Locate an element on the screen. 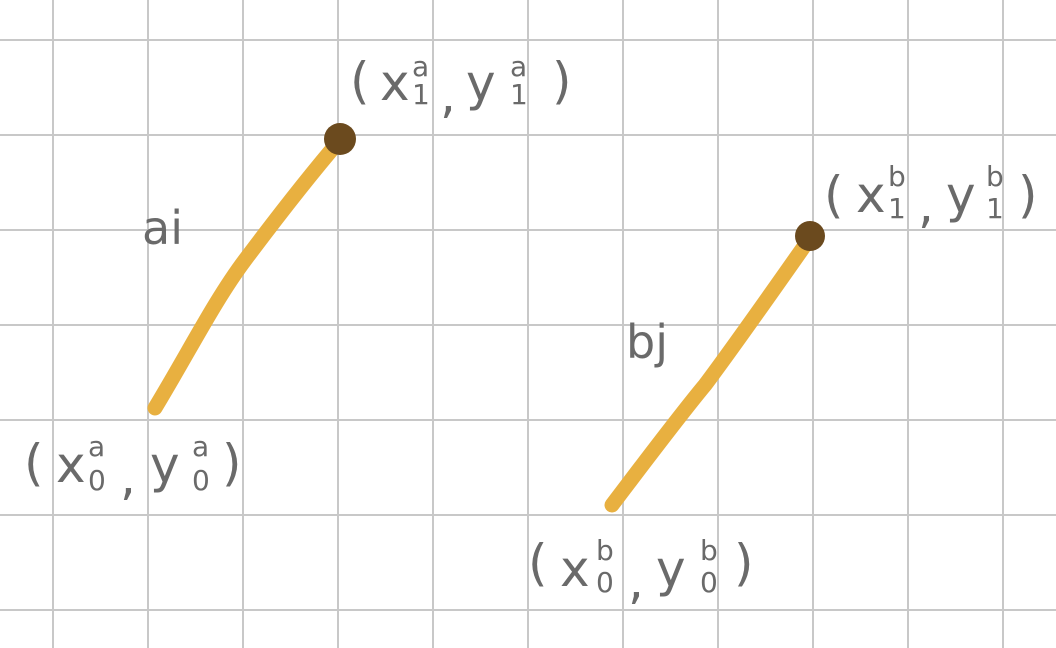 The image size is (1056, 648). segment-a-label: ai is located at coordinates (162, 228).